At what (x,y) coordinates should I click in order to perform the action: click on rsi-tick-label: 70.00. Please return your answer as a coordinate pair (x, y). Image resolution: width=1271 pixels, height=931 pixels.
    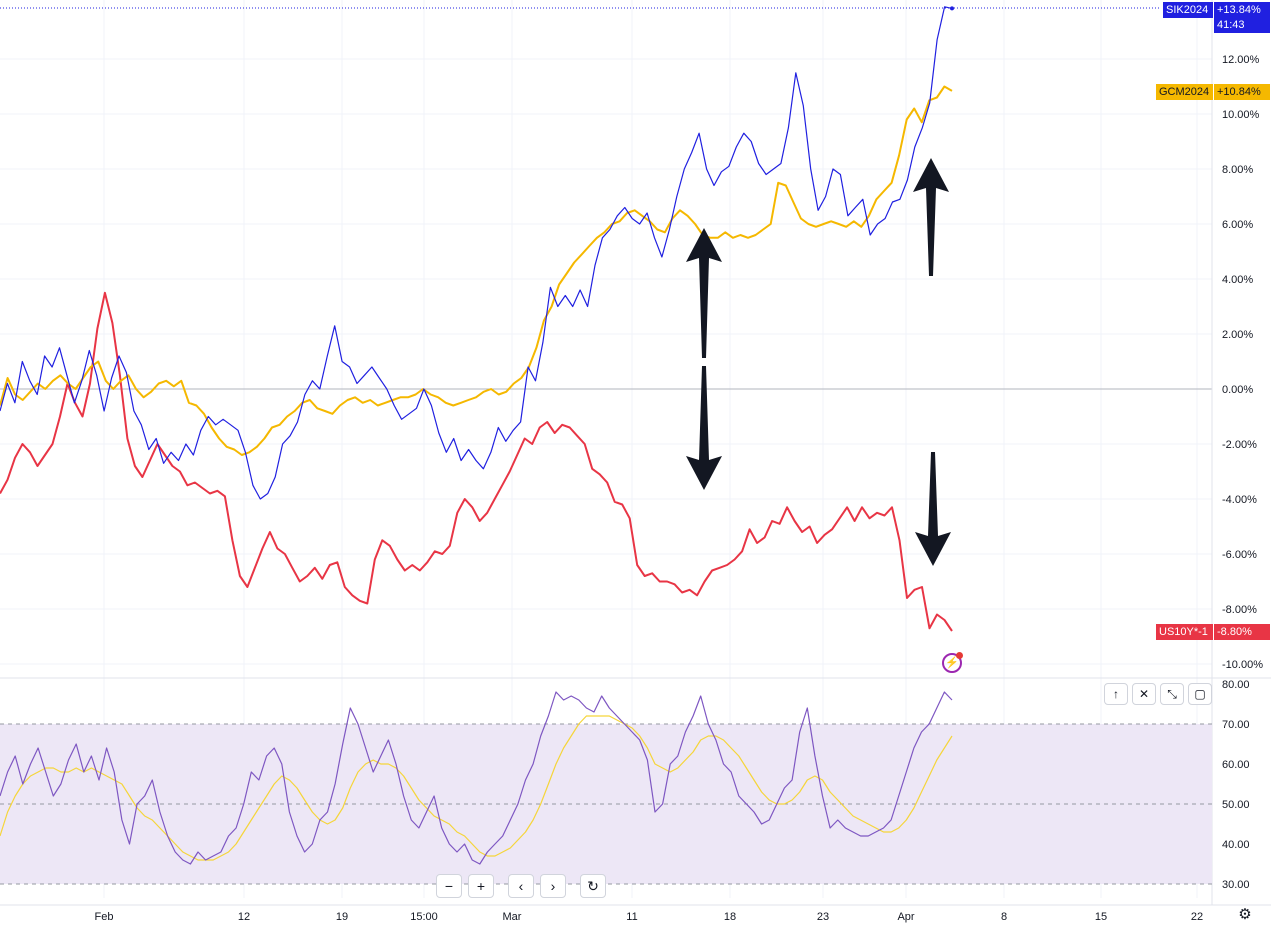
    Looking at the image, I should click on (1236, 725).